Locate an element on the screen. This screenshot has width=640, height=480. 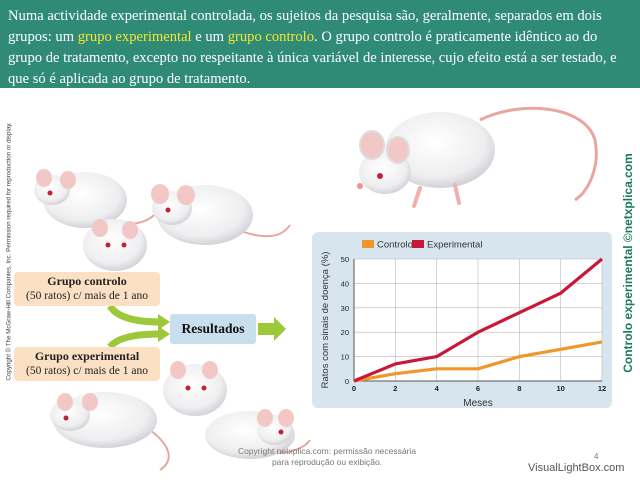
experimental-group-subtitle: (50 ratos) c/ mais de 1 ano is located at coordinates (87, 371).